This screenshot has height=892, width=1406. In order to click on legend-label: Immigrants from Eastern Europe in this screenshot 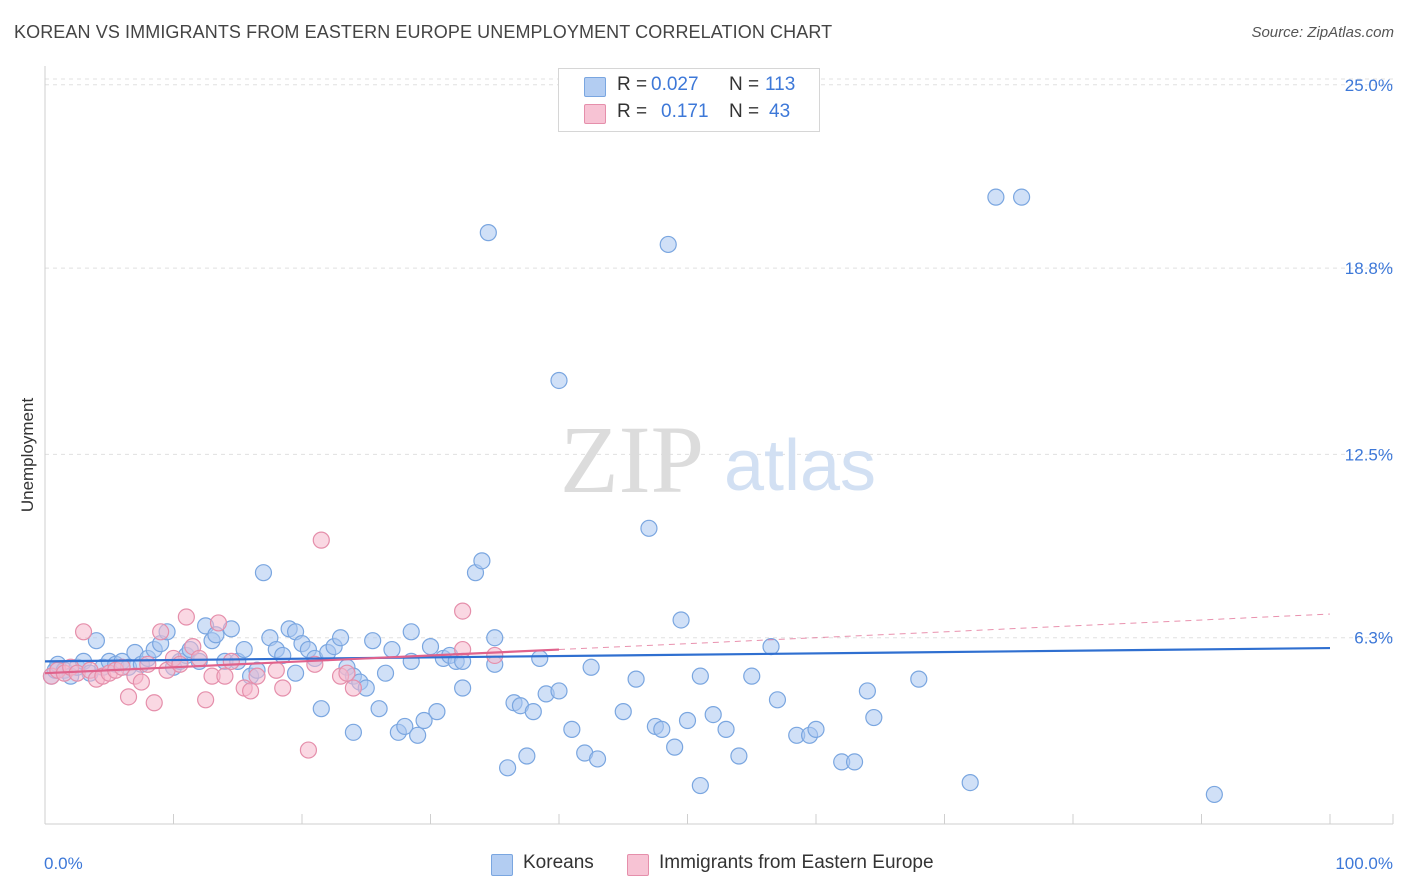, I will do `click(796, 862)`.